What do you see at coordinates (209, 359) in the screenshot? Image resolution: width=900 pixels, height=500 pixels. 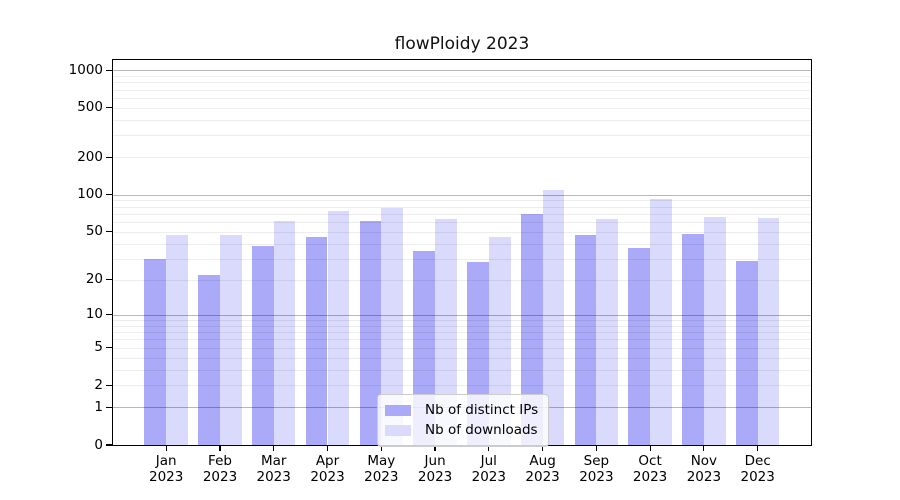 I see `bar-feb-distinct-ips` at bounding box center [209, 359].